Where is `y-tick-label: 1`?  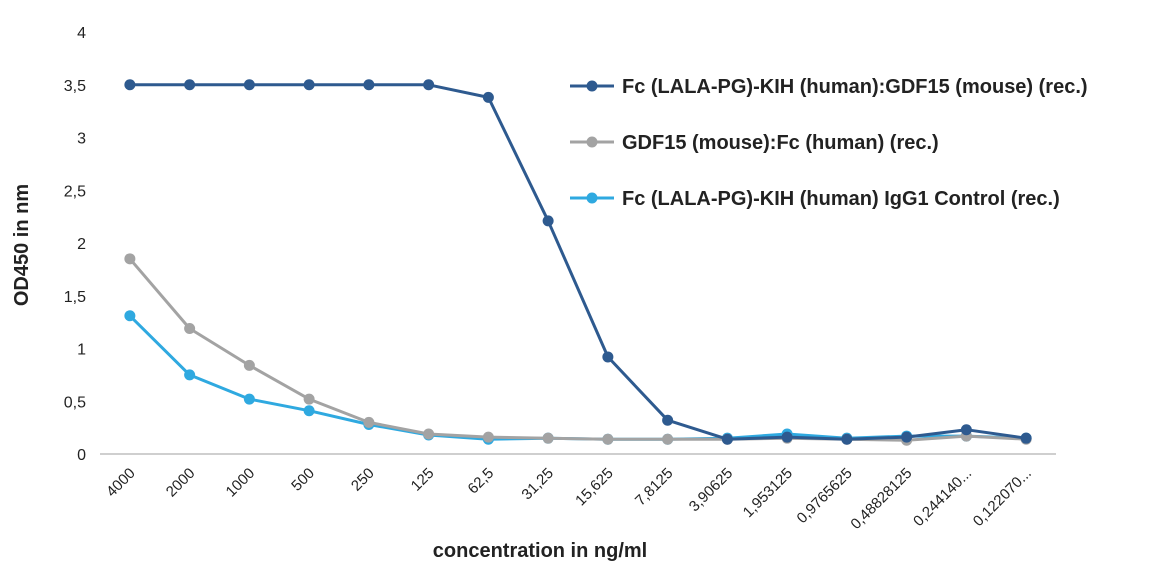 y-tick-label: 1 is located at coordinates (81, 350).